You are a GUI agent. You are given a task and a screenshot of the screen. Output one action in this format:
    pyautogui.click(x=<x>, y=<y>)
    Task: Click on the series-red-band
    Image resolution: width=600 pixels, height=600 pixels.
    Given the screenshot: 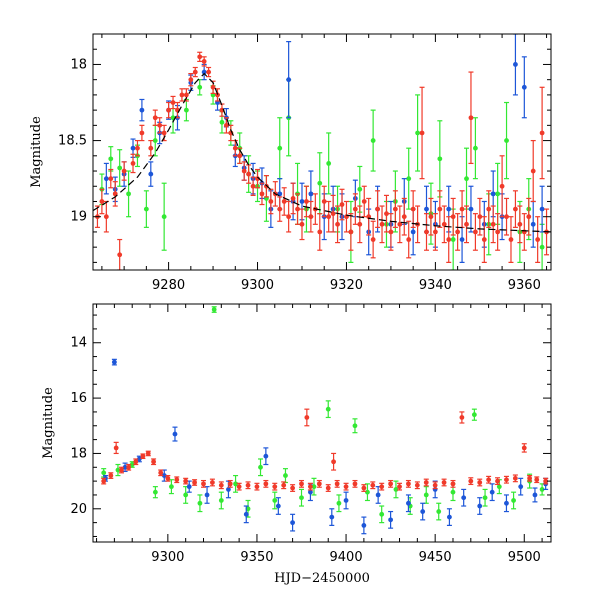 What is the action you would take?
    pyautogui.click(x=325, y=450)
    